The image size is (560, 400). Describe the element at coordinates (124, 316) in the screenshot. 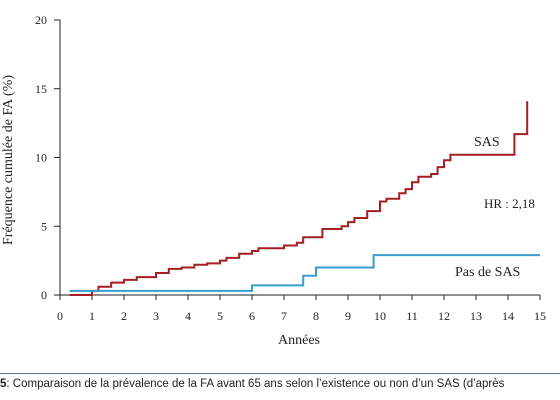

I see `x-tick-label: 2` at that location.